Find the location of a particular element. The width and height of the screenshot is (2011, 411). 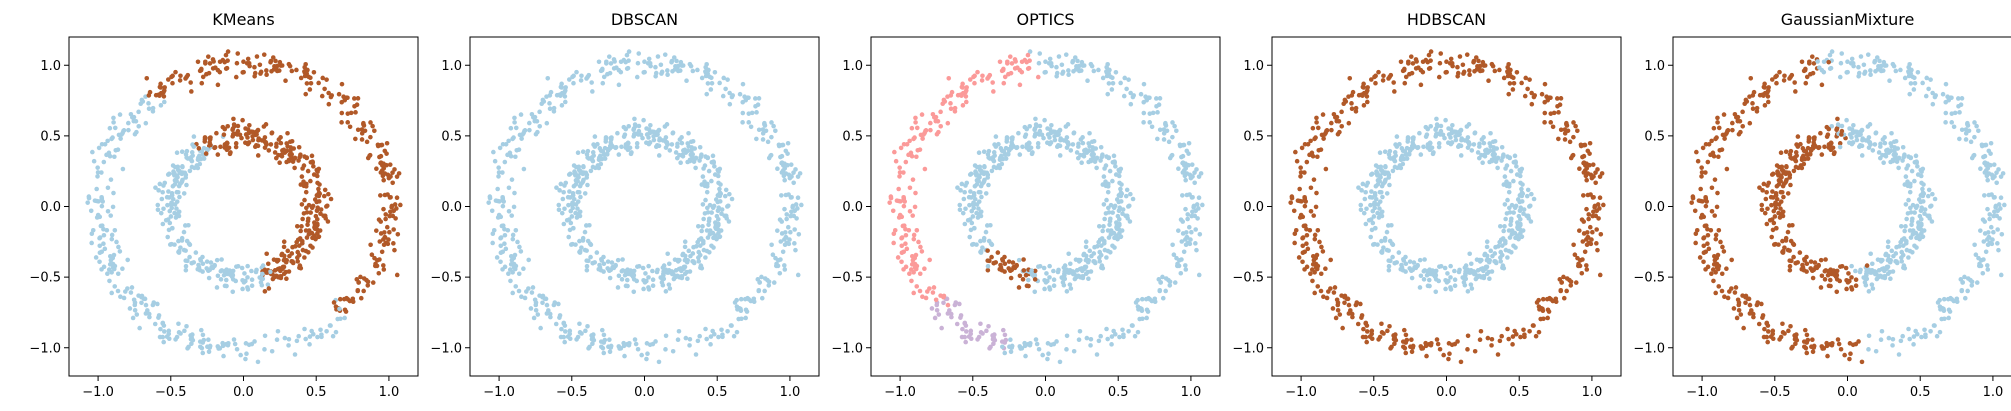

panel-title: DBSCAN is located at coordinates (644, 19).